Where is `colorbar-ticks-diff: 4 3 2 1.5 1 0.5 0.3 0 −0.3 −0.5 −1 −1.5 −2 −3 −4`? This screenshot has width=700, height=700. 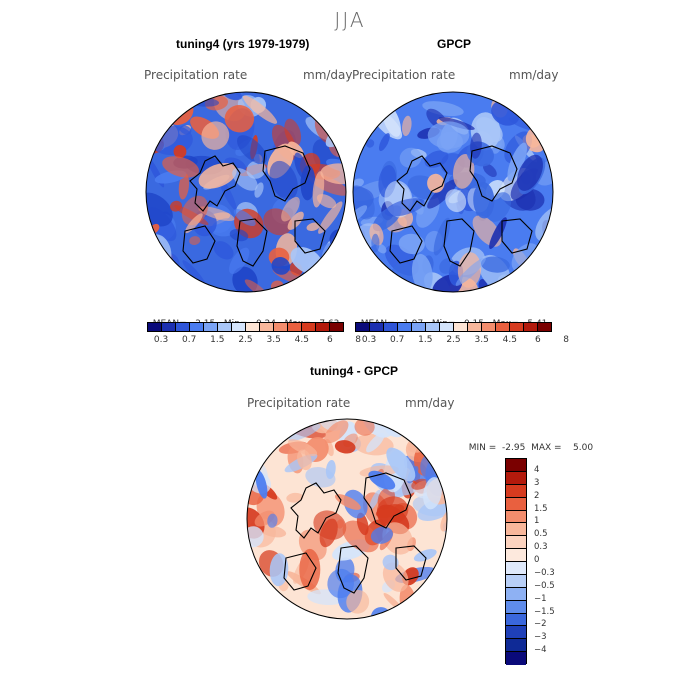
colorbar-ticks-diff: 4 3 2 1.5 1 0.5 0.3 0 −0.3 −0.5 −1 −1.5 −2 −3 −4 is located at coordinates (554, 561).